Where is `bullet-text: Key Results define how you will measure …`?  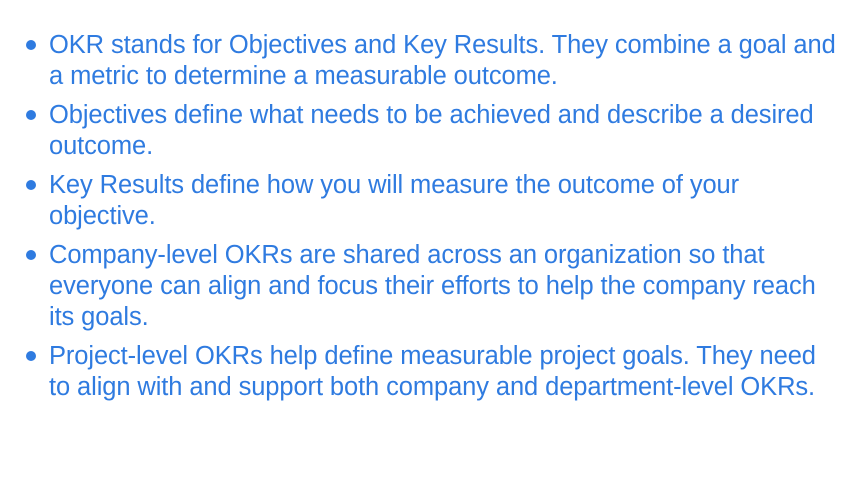 bullet-text: Key Results define how you will measure … is located at coordinates (394, 200).